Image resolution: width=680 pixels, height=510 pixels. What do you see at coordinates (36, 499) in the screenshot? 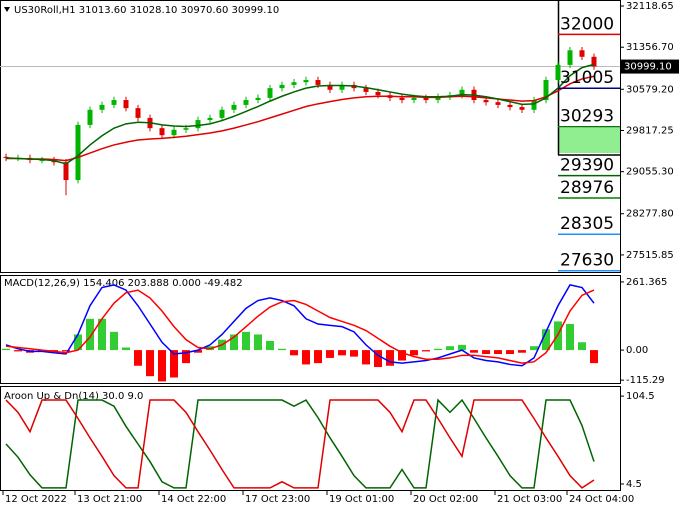
I see `x-tick-label: 12 Oct 2022` at bounding box center [36, 499].